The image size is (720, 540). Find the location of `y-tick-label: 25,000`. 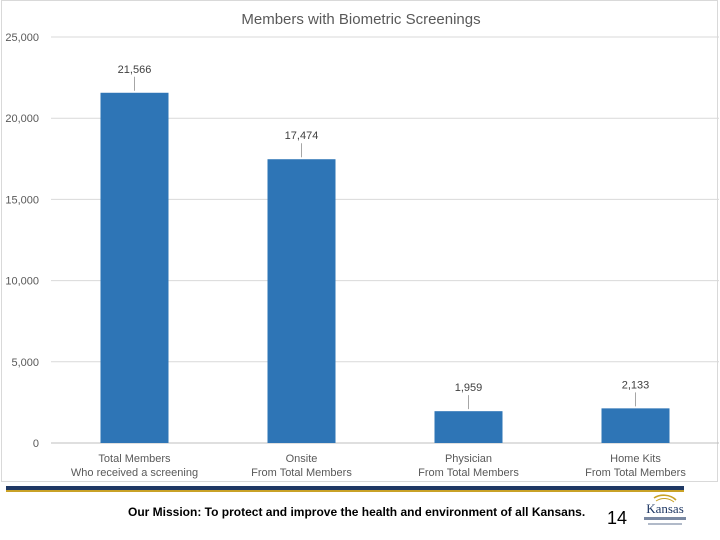

y-tick-label: 25,000 is located at coordinates (22, 38).